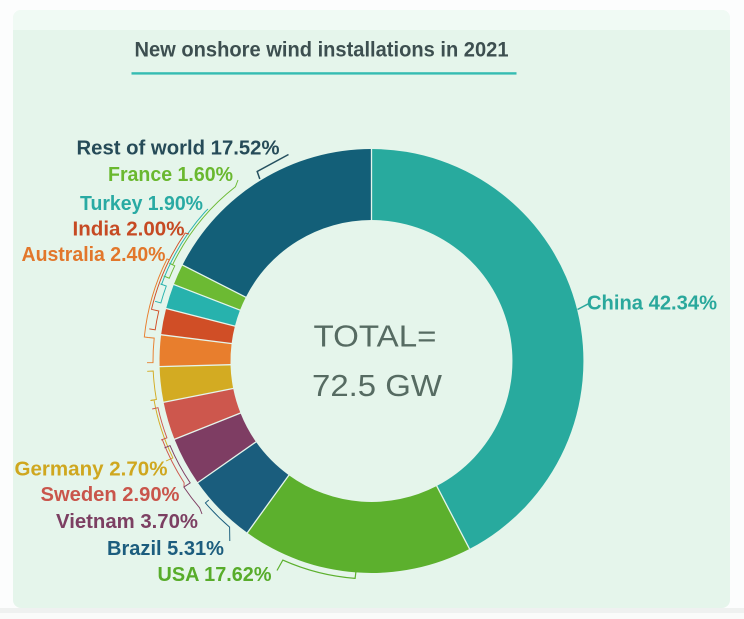  I want to click on svg-text: Rest of world 17.52%, so click(178, 148).